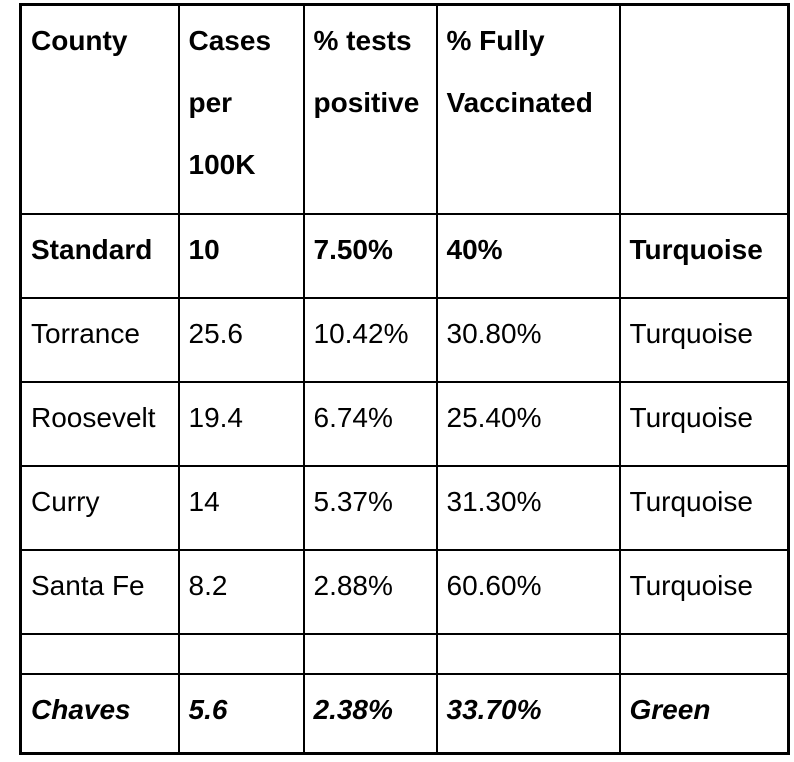 Image resolution: width=794 pixels, height=762 pixels. I want to click on cell-torrance-county: Torrance, so click(99, 339).